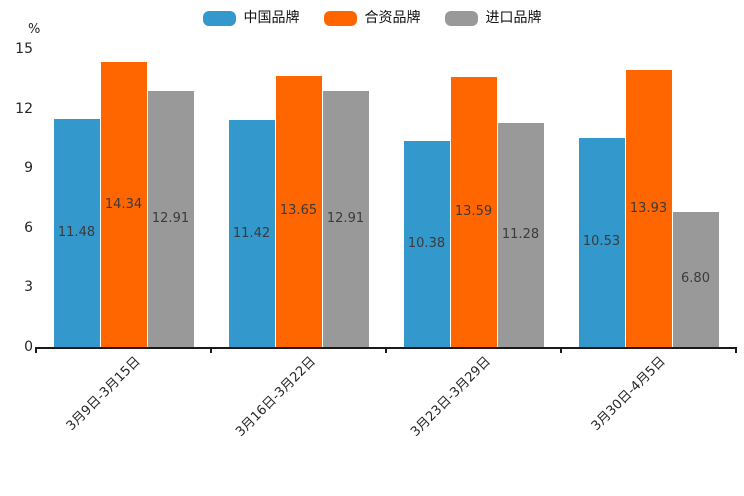 This screenshot has height=496, width=744. Describe the element at coordinates (451, 397) in the screenshot. I see `x-tick-label: 3月23日-3月29日` at that location.